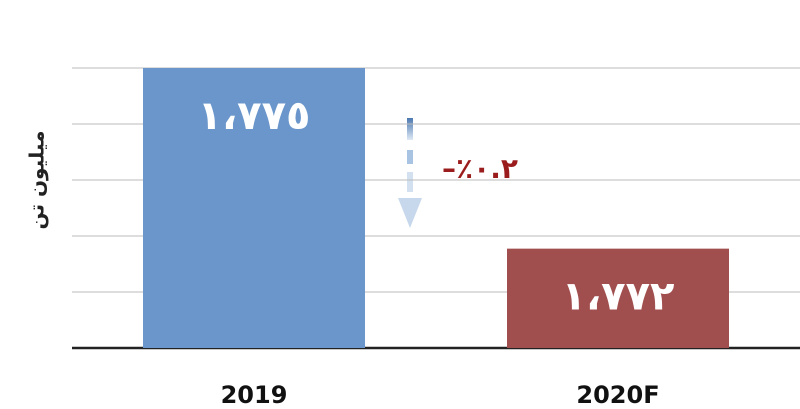 The image size is (800, 409). I want to click on x-tick-label: 2019, so click(254, 395).